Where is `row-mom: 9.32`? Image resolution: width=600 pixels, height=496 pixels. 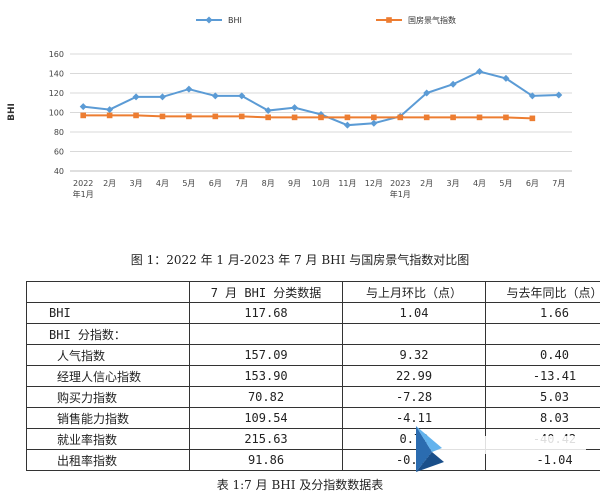 row-mom: 9.32 is located at coordinates (414, 355).